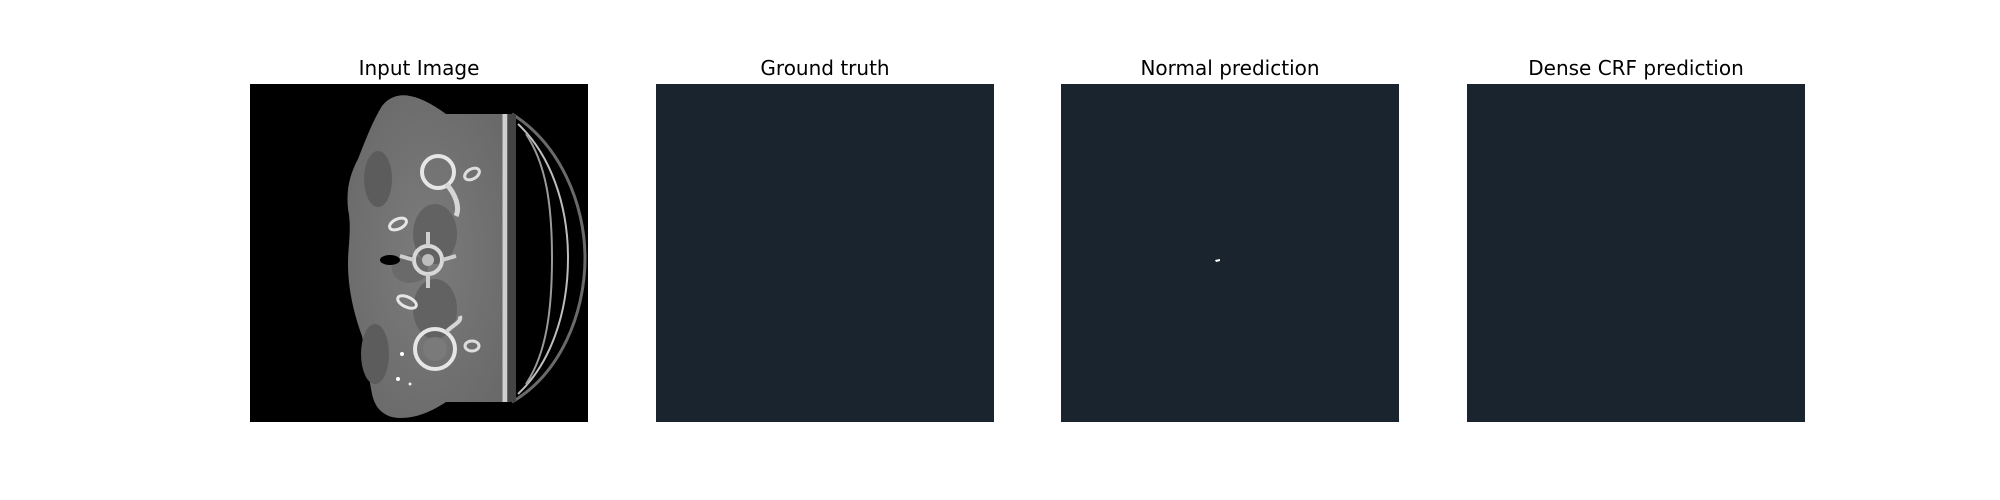 This screenshot has height=500, width=2000. Describe the element at coordinates (419, 253) in the screenshot. I see `ct-scan-image` at that location.